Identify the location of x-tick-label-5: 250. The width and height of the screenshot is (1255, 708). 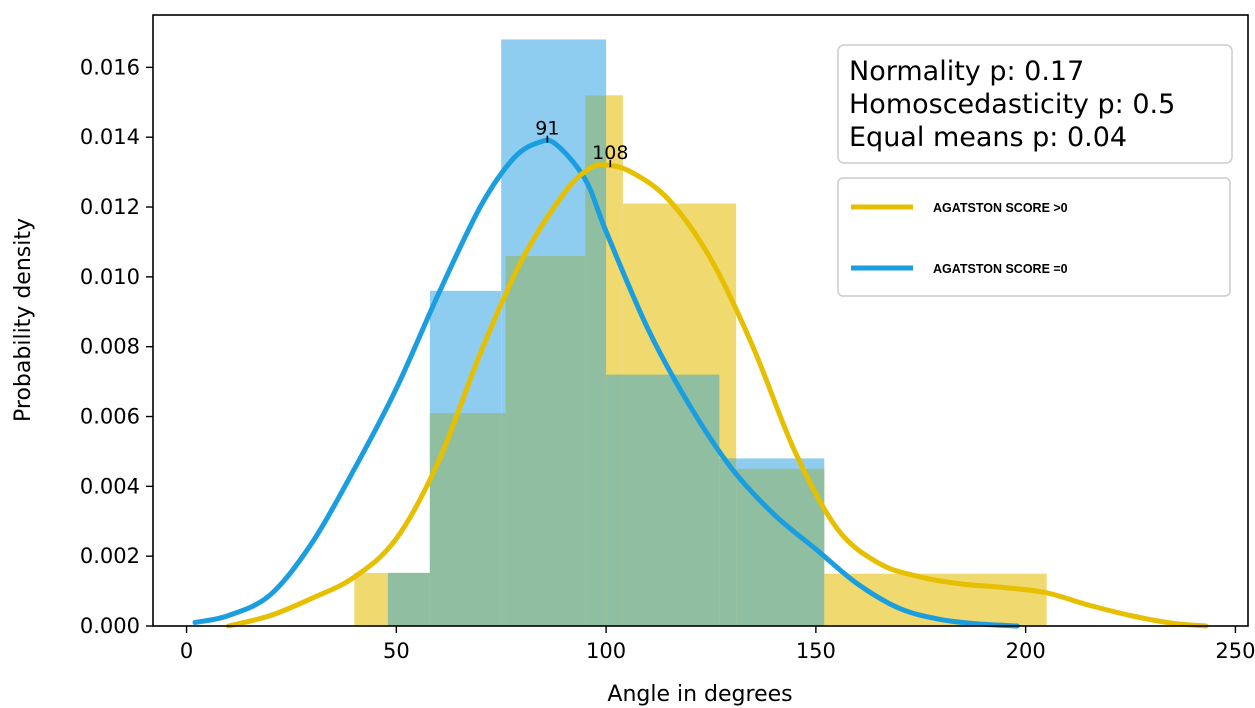
(1235, 651).